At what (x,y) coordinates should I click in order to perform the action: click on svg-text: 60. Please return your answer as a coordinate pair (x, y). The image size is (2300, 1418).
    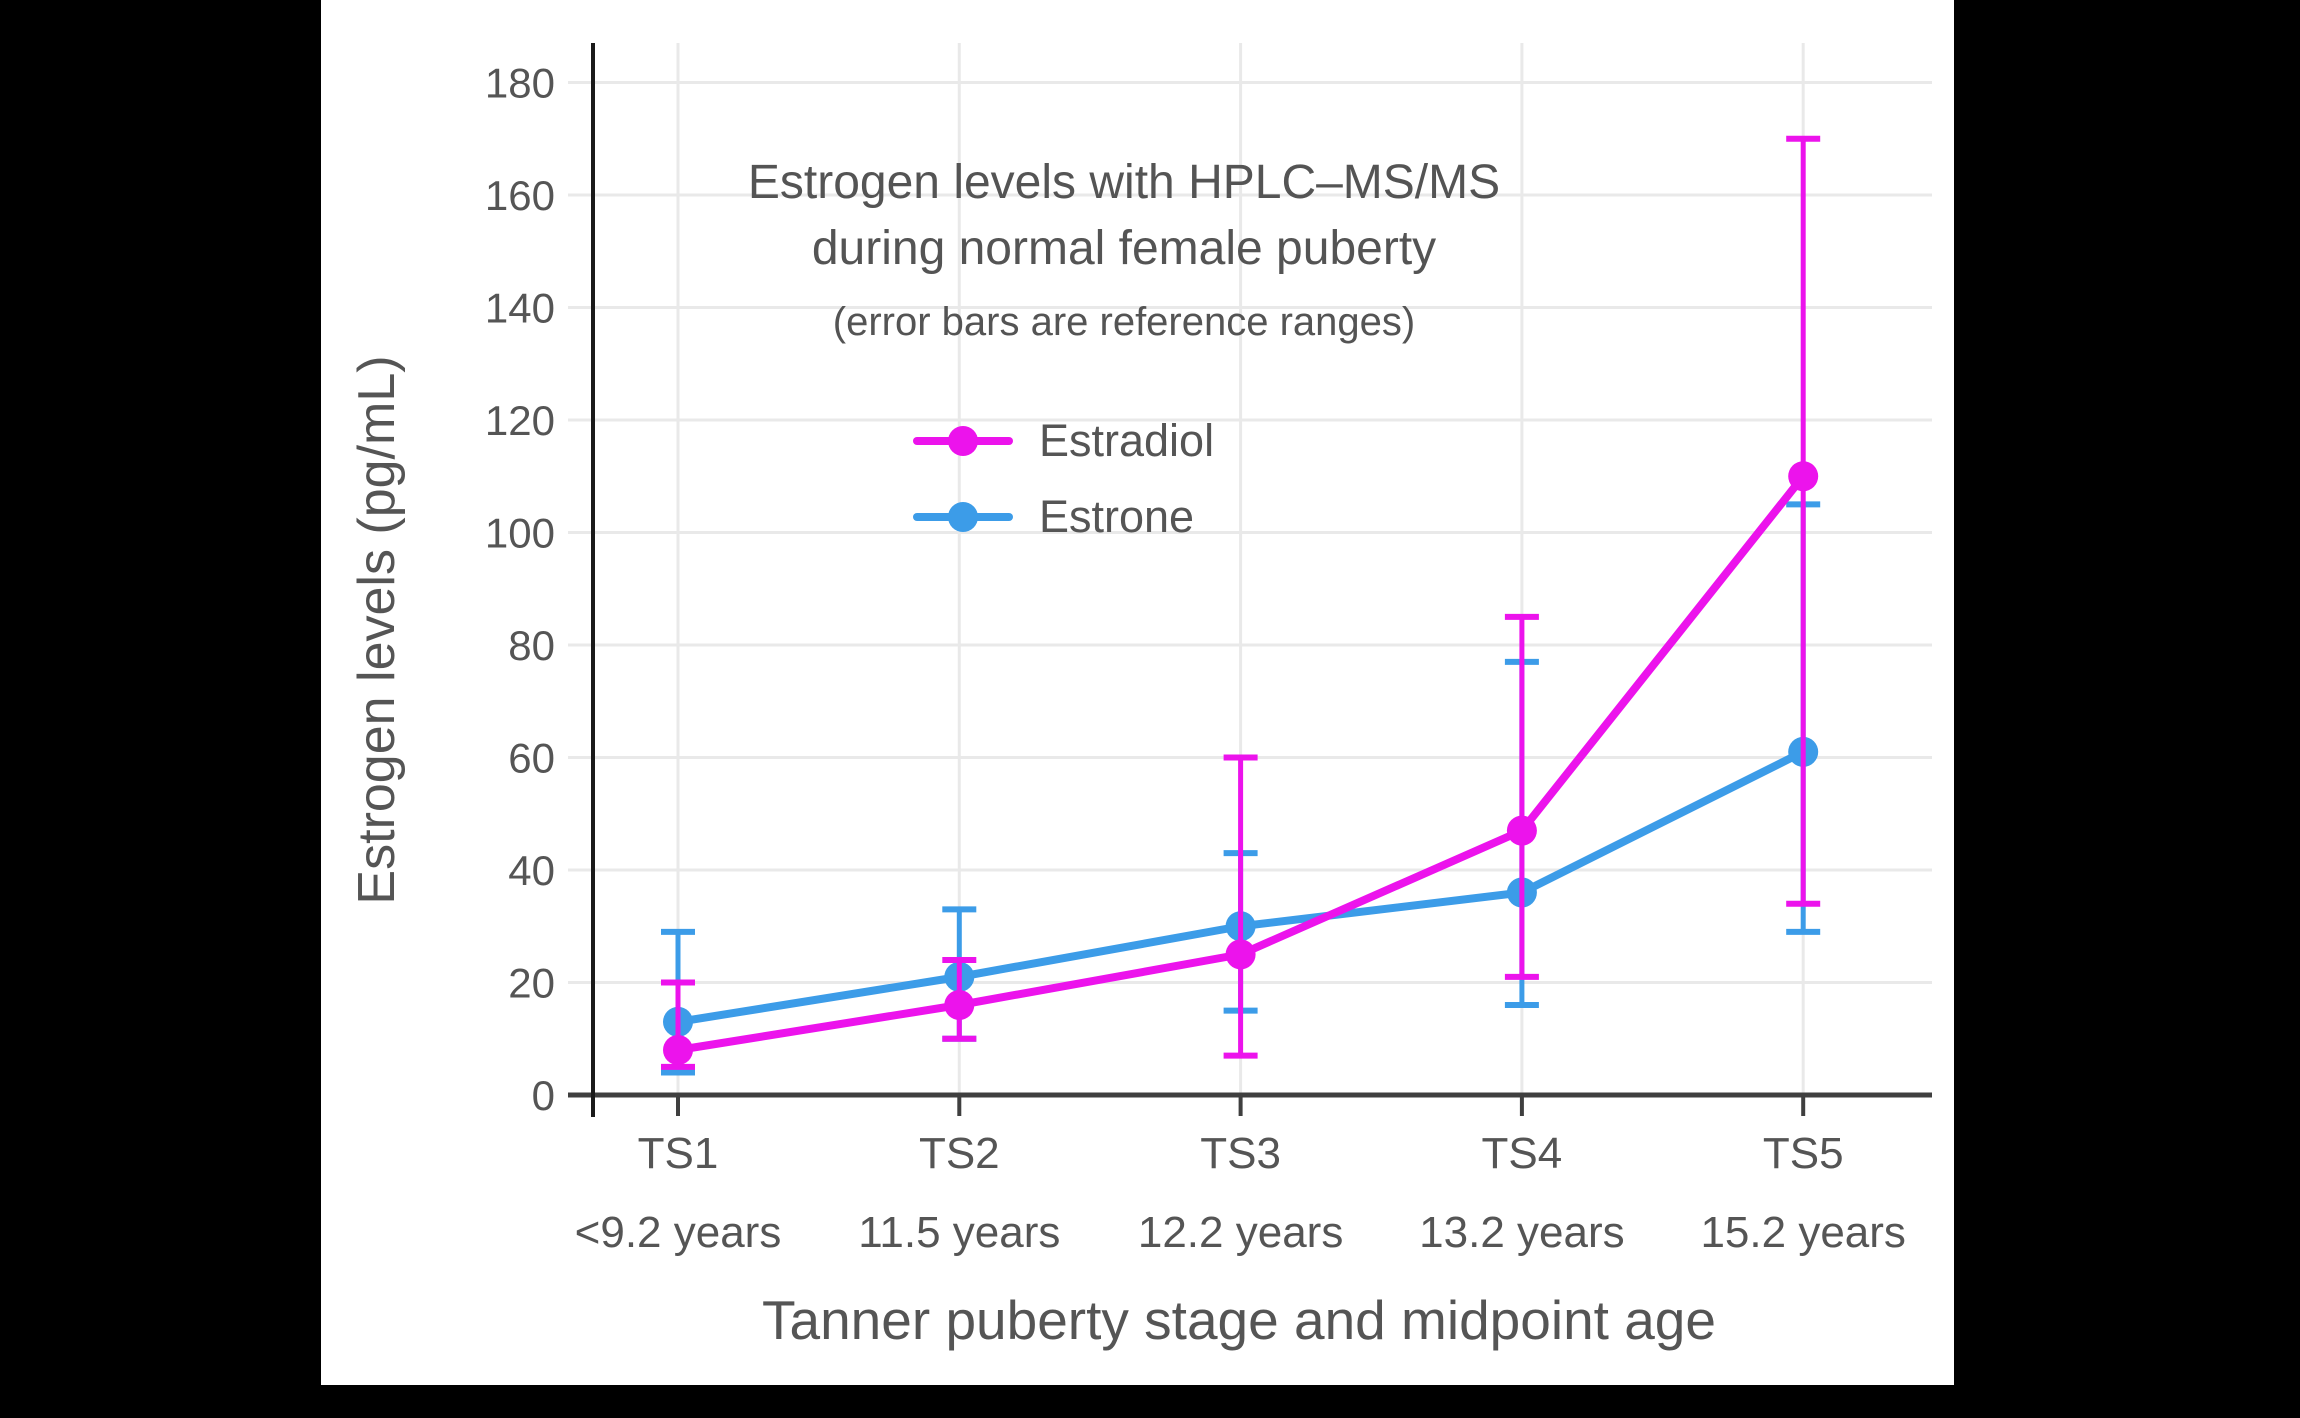
    Looking at the image, I should click on (531, 758).